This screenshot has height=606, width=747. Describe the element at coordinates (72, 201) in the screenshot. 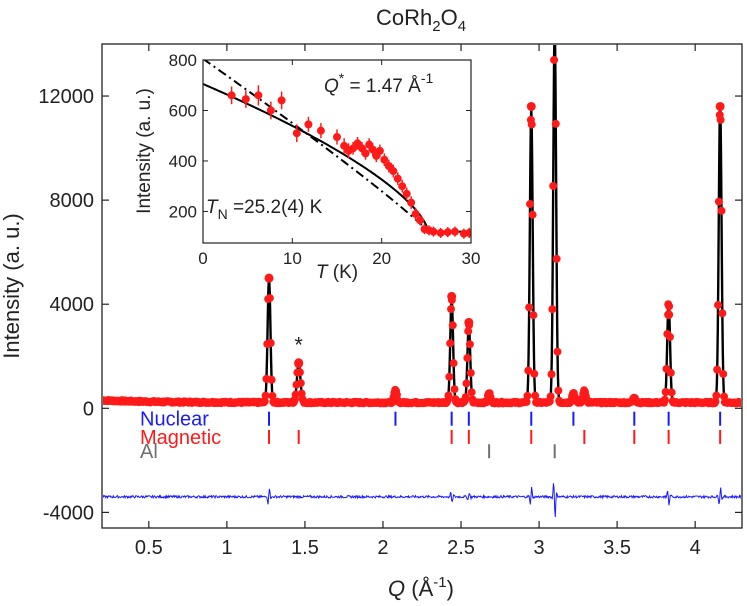

I see `y-tick-label: 8000` at that location.